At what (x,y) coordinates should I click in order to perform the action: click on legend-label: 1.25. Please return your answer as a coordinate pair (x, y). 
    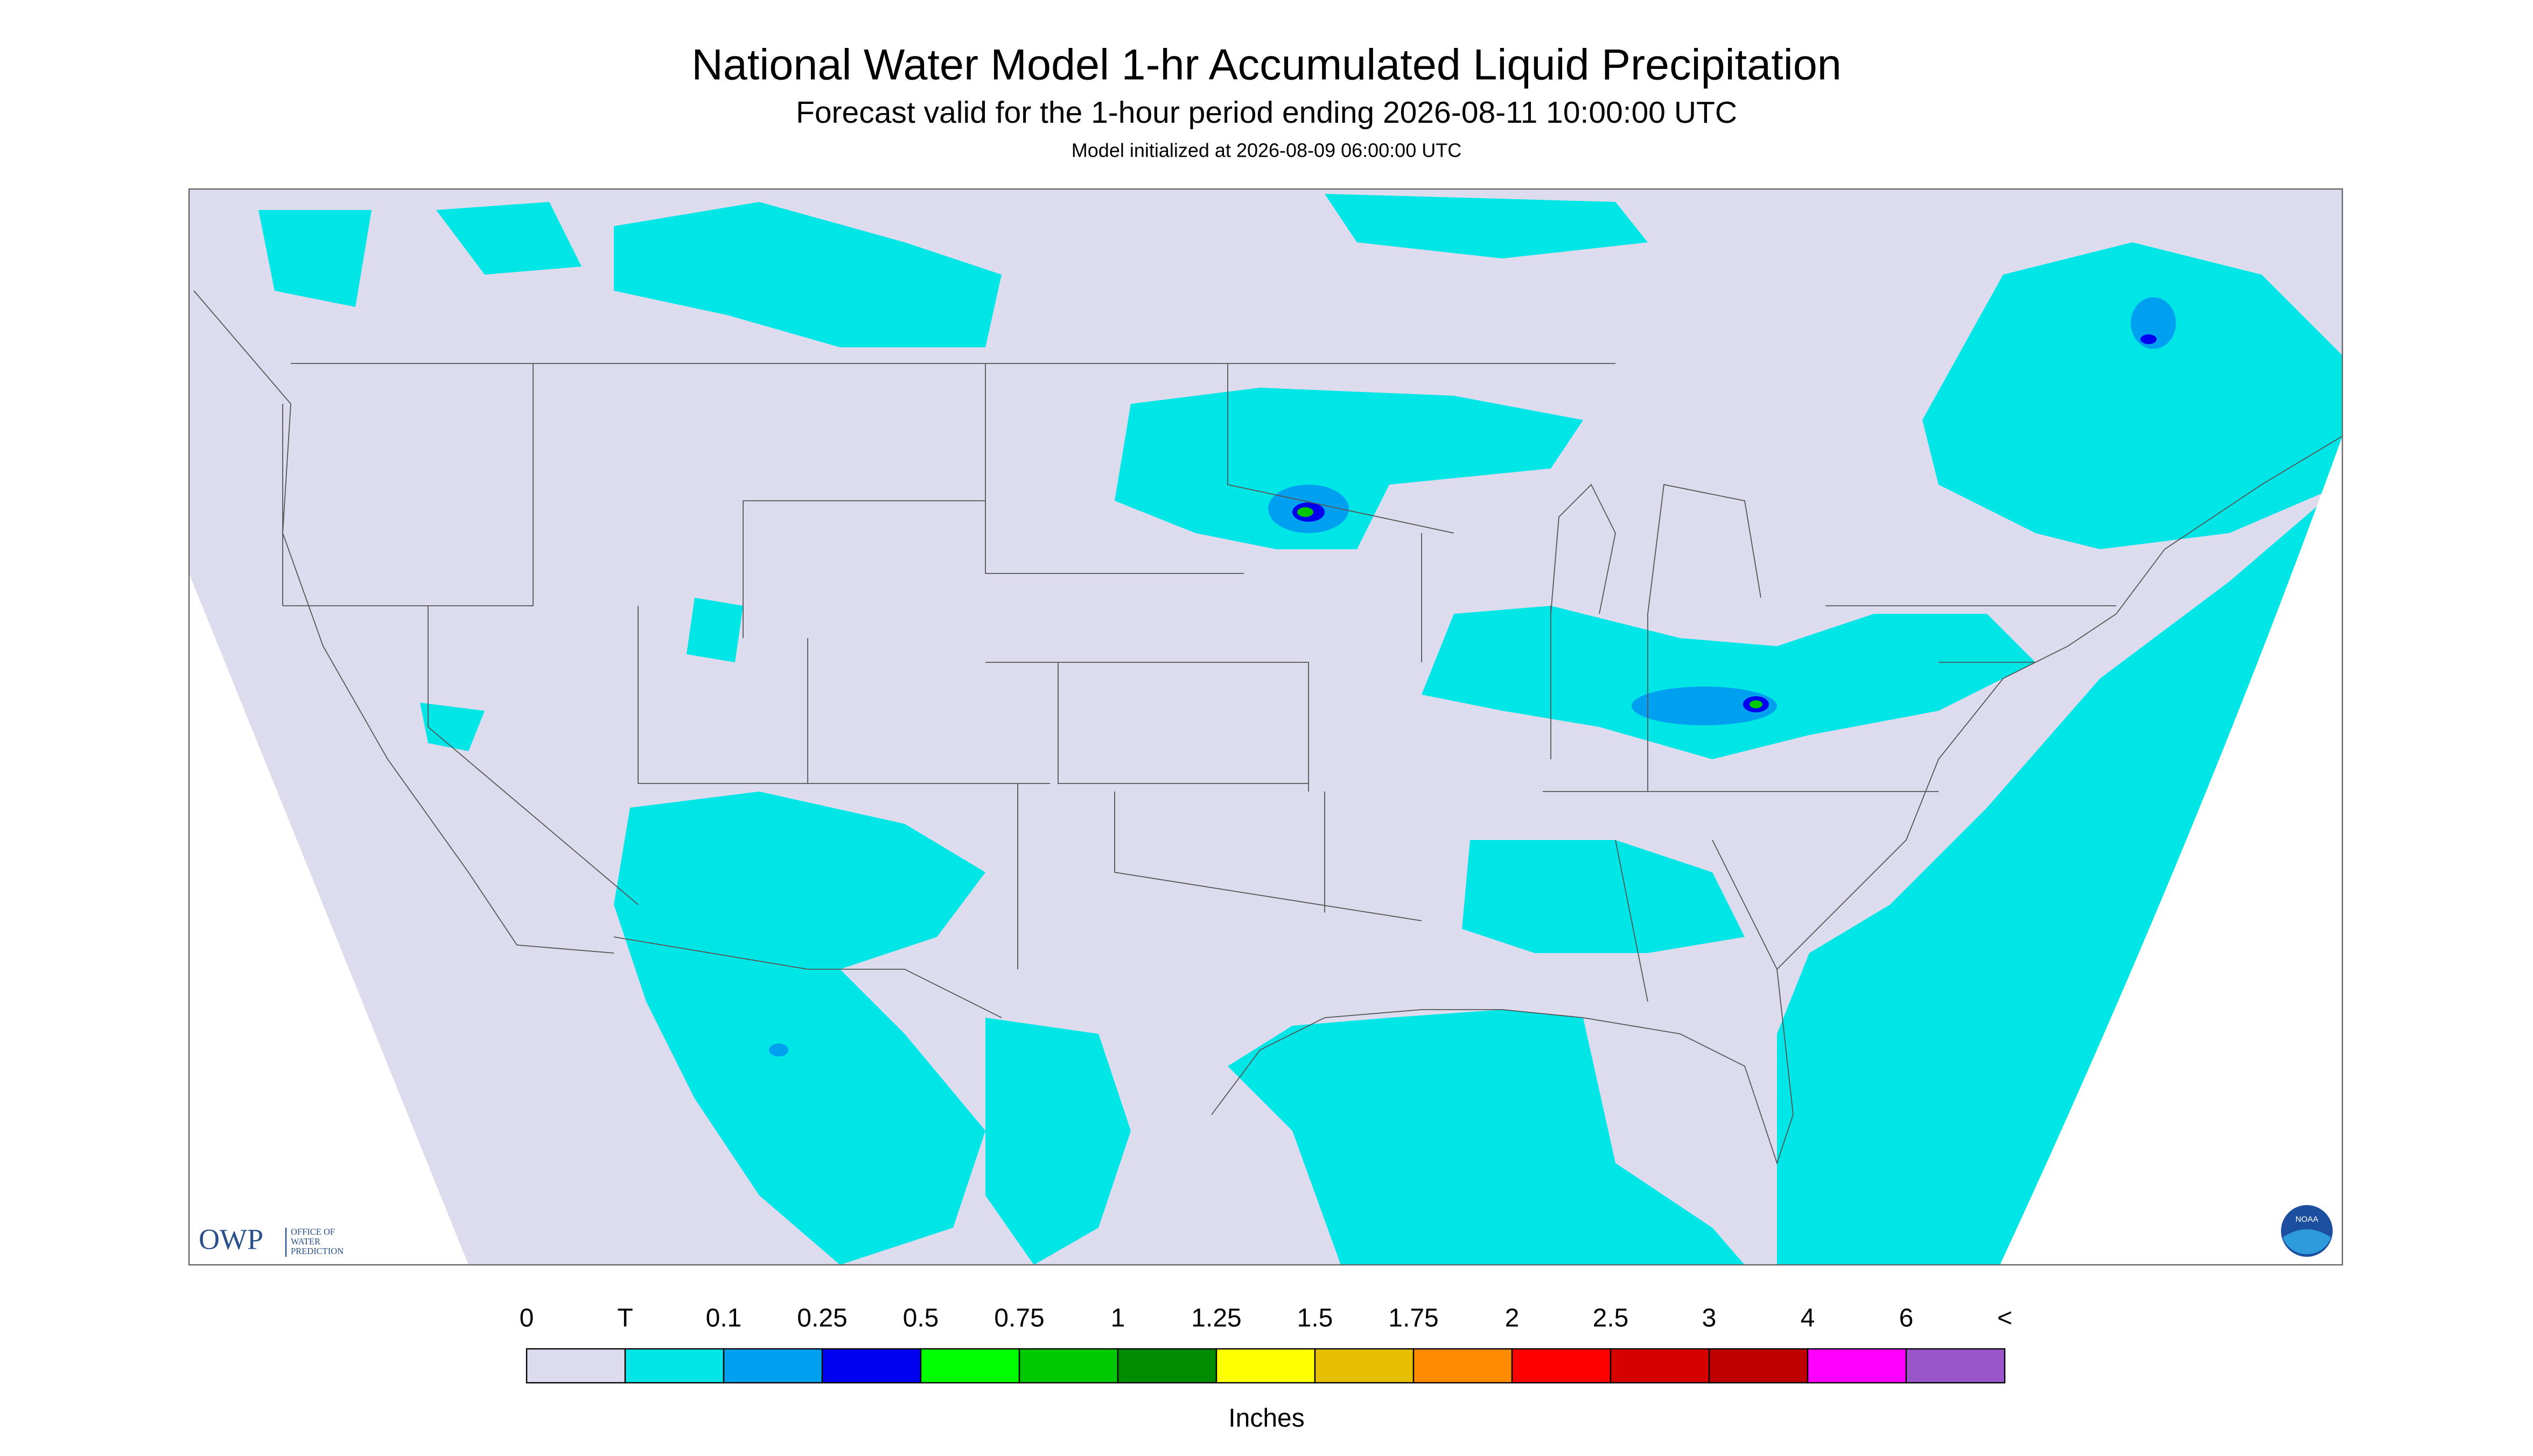
    Looking at the image, I should click on (1216, 1318).